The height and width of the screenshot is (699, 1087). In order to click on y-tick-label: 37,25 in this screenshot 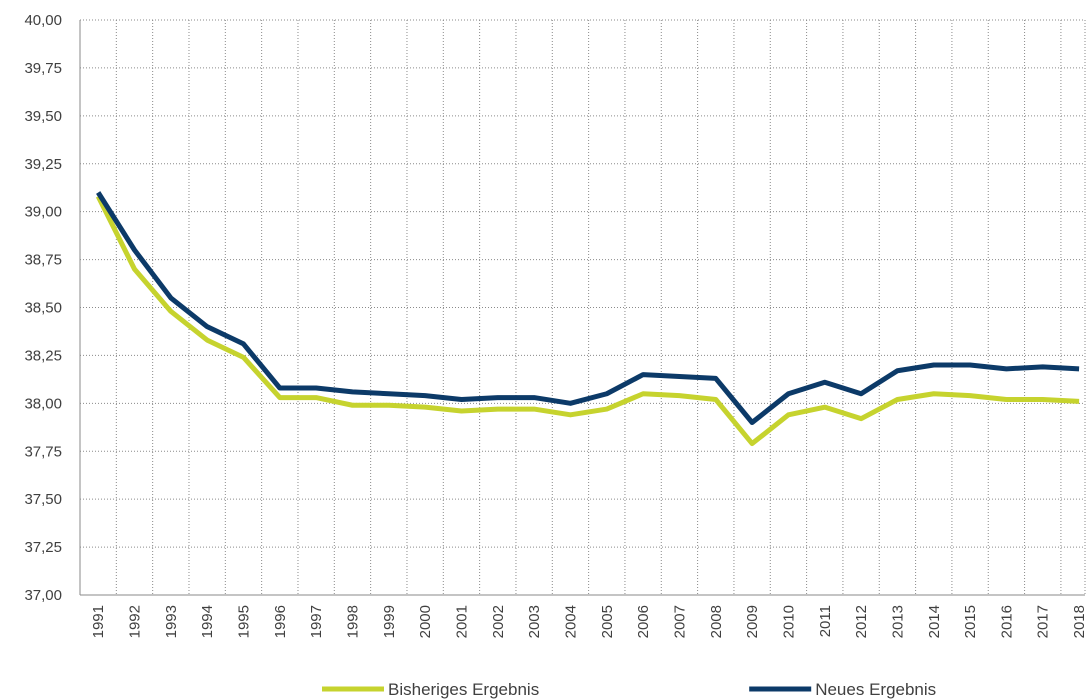, I will do `click(43, 547)`.